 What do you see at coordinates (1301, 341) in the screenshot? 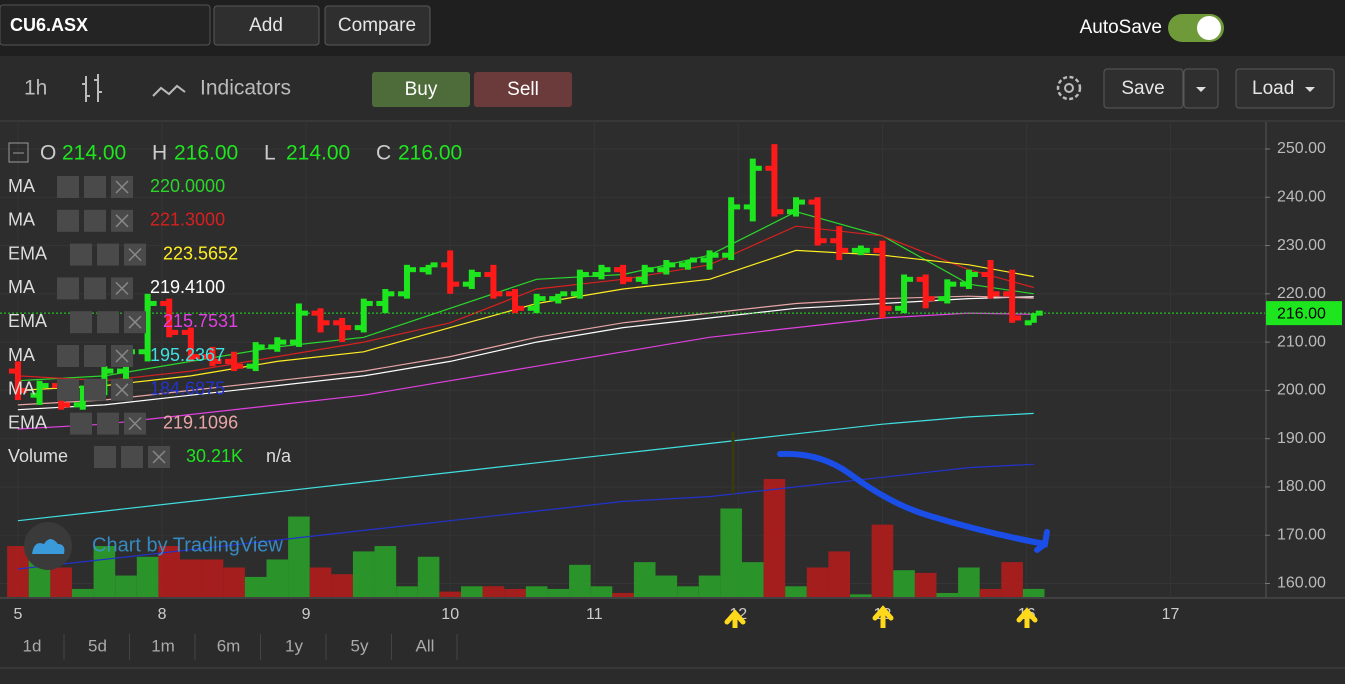
I see `y-tick-label: 210.00` at bounding box center [1301, 341].